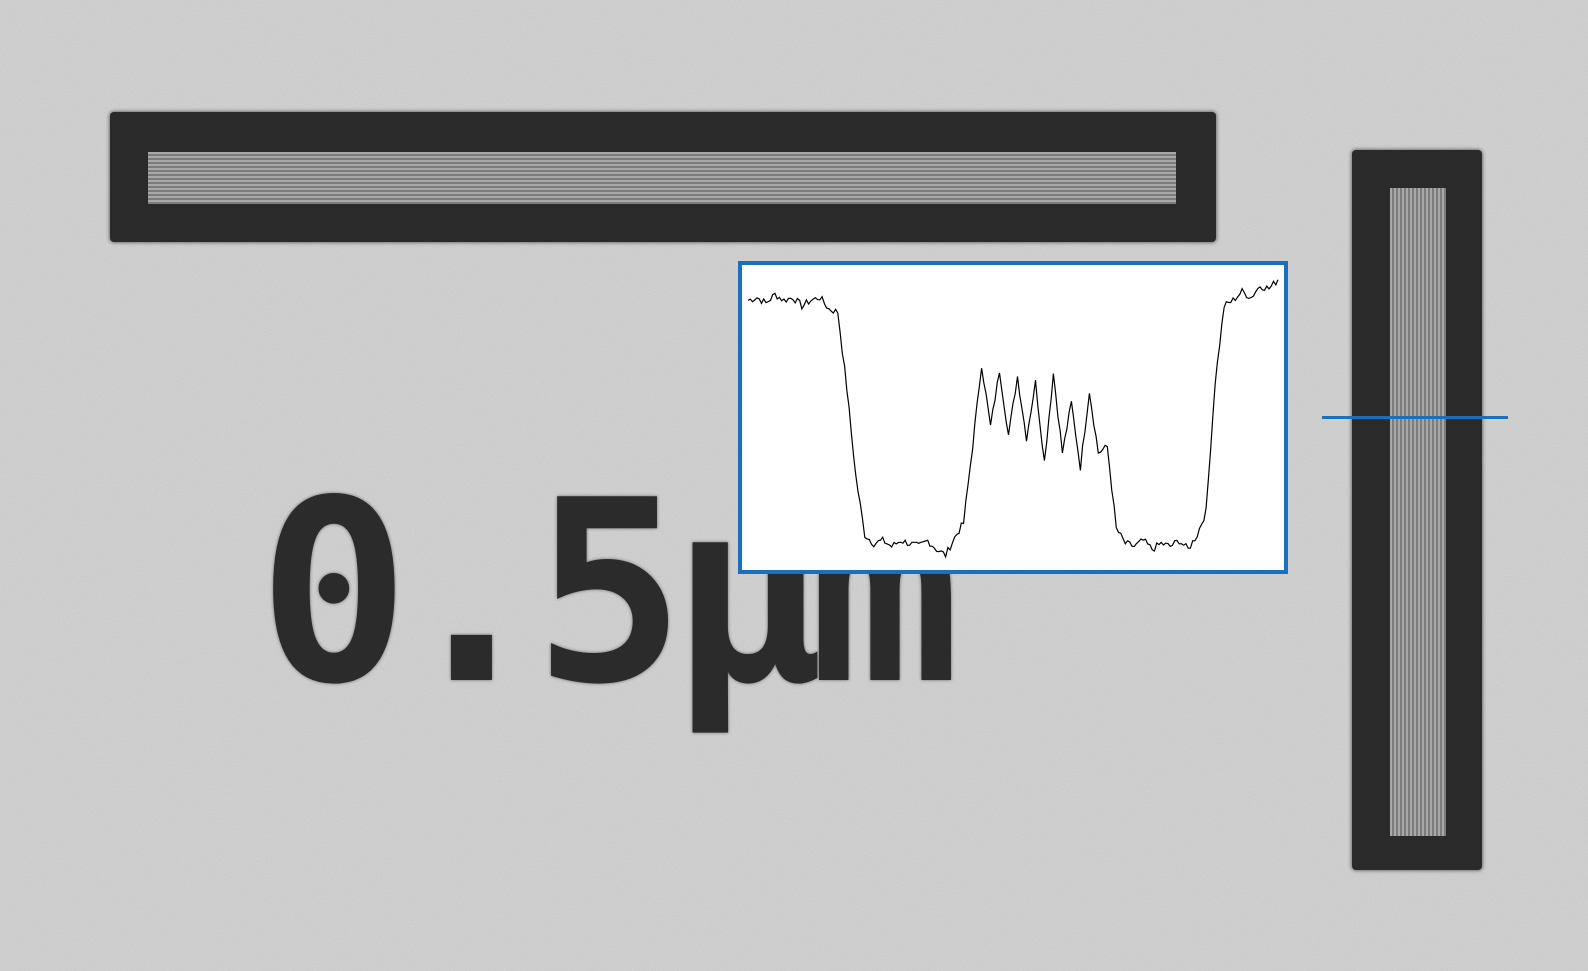  I want to click on intensity-profile-inset, so click(1013, 417).